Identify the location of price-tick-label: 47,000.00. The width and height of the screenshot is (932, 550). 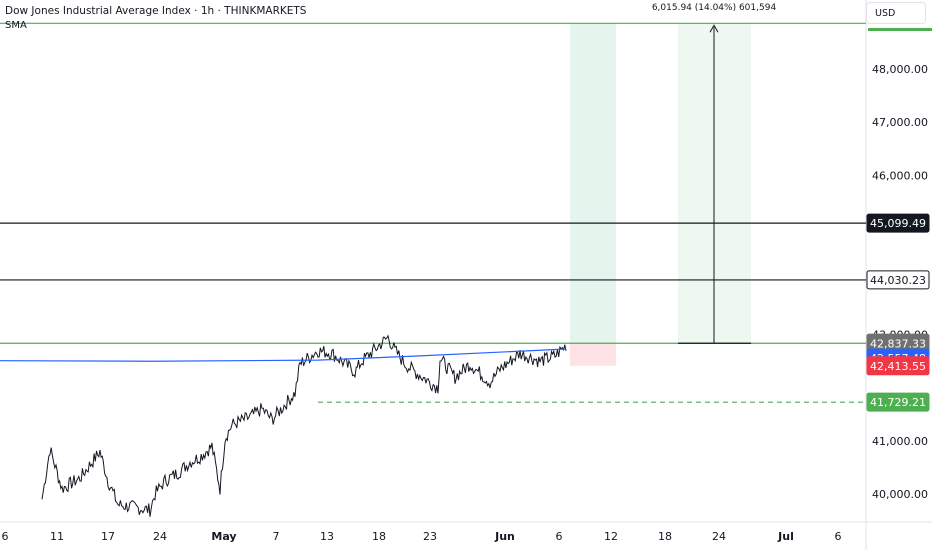
(900, 122).